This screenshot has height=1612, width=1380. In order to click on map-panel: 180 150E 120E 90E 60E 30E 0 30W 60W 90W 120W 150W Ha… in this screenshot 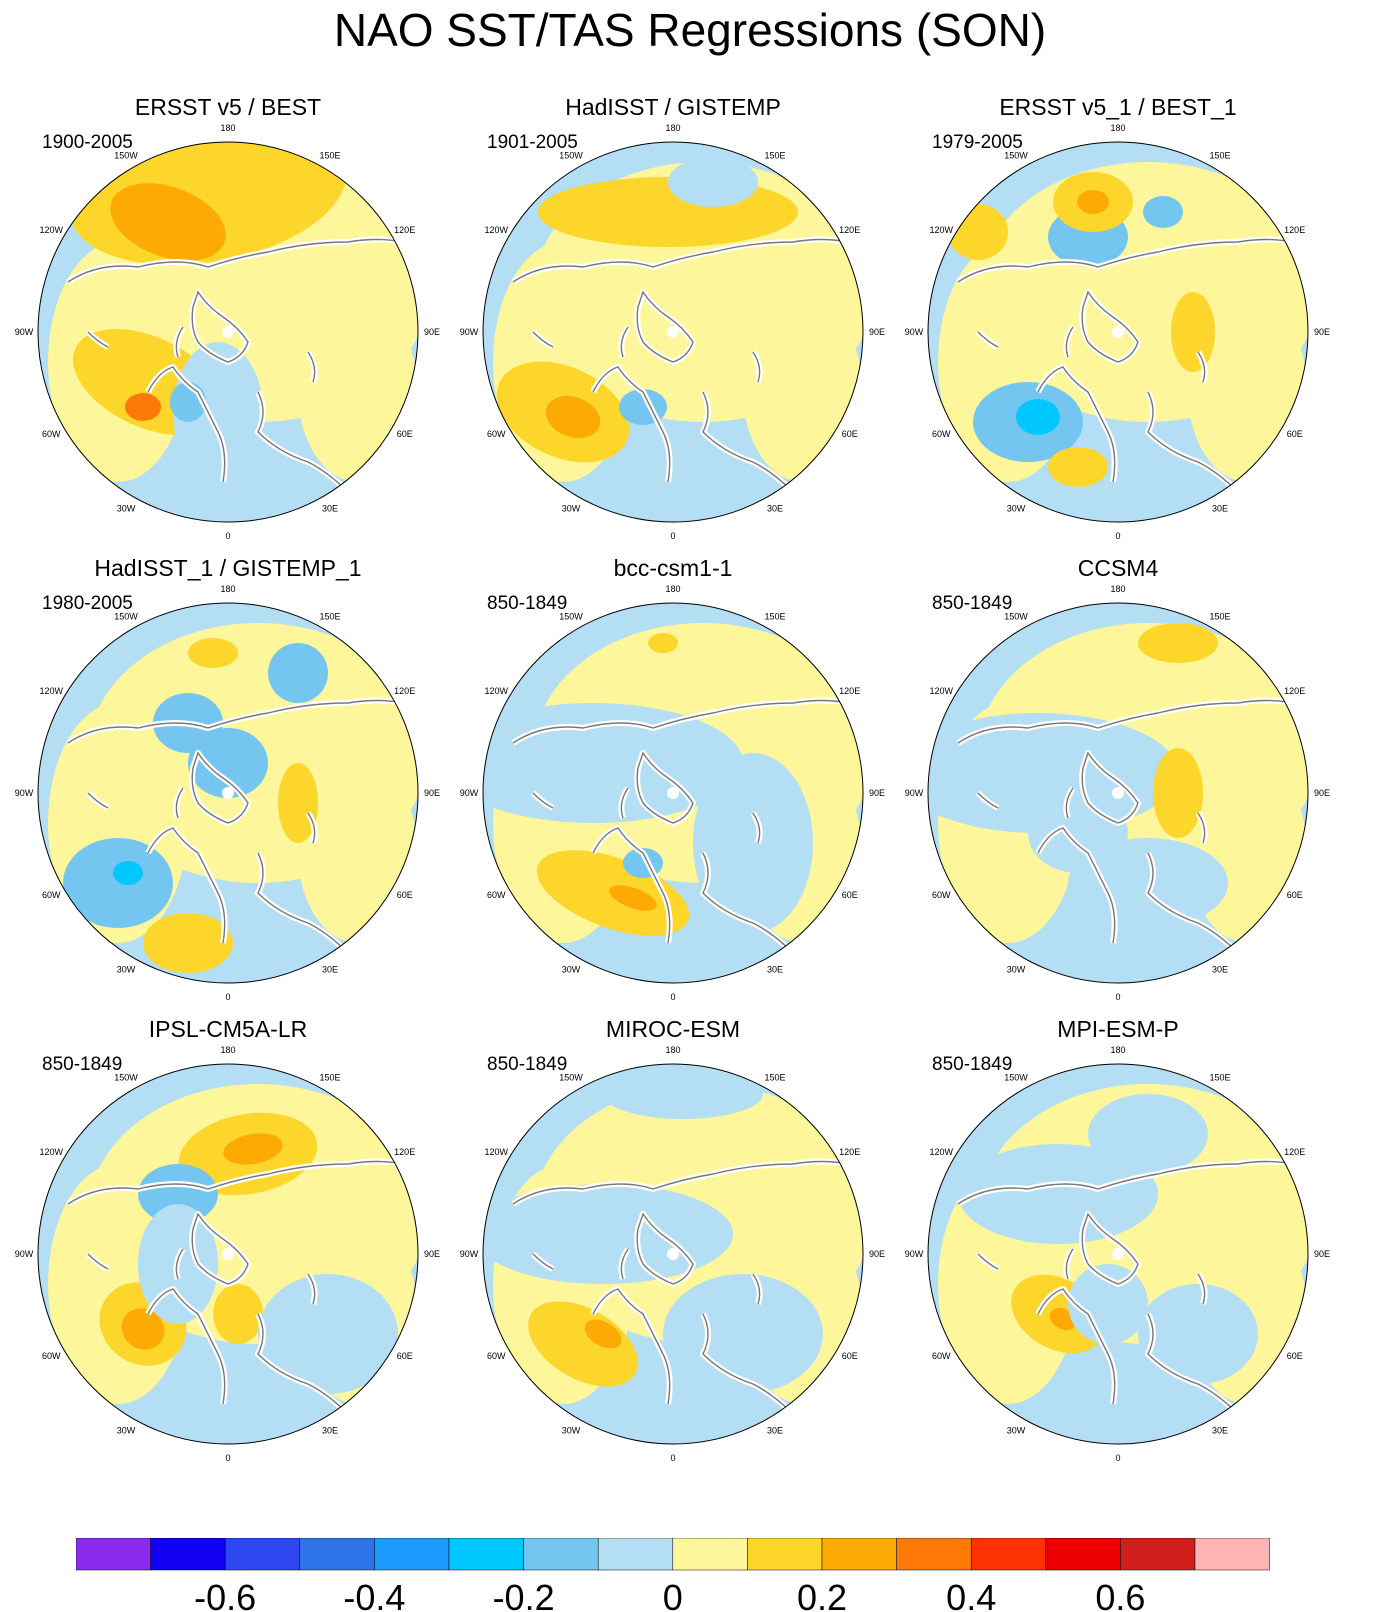, I will do `click(673, 327)`.